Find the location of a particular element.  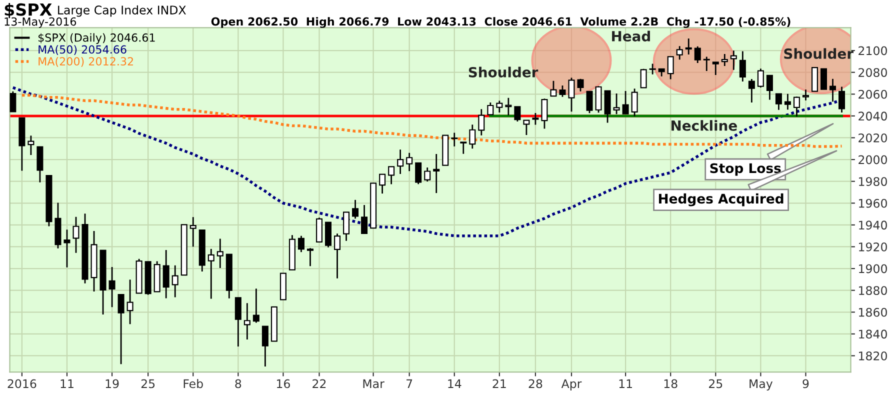

y-tick-label: 2060 is located at coordinates (872, 94).